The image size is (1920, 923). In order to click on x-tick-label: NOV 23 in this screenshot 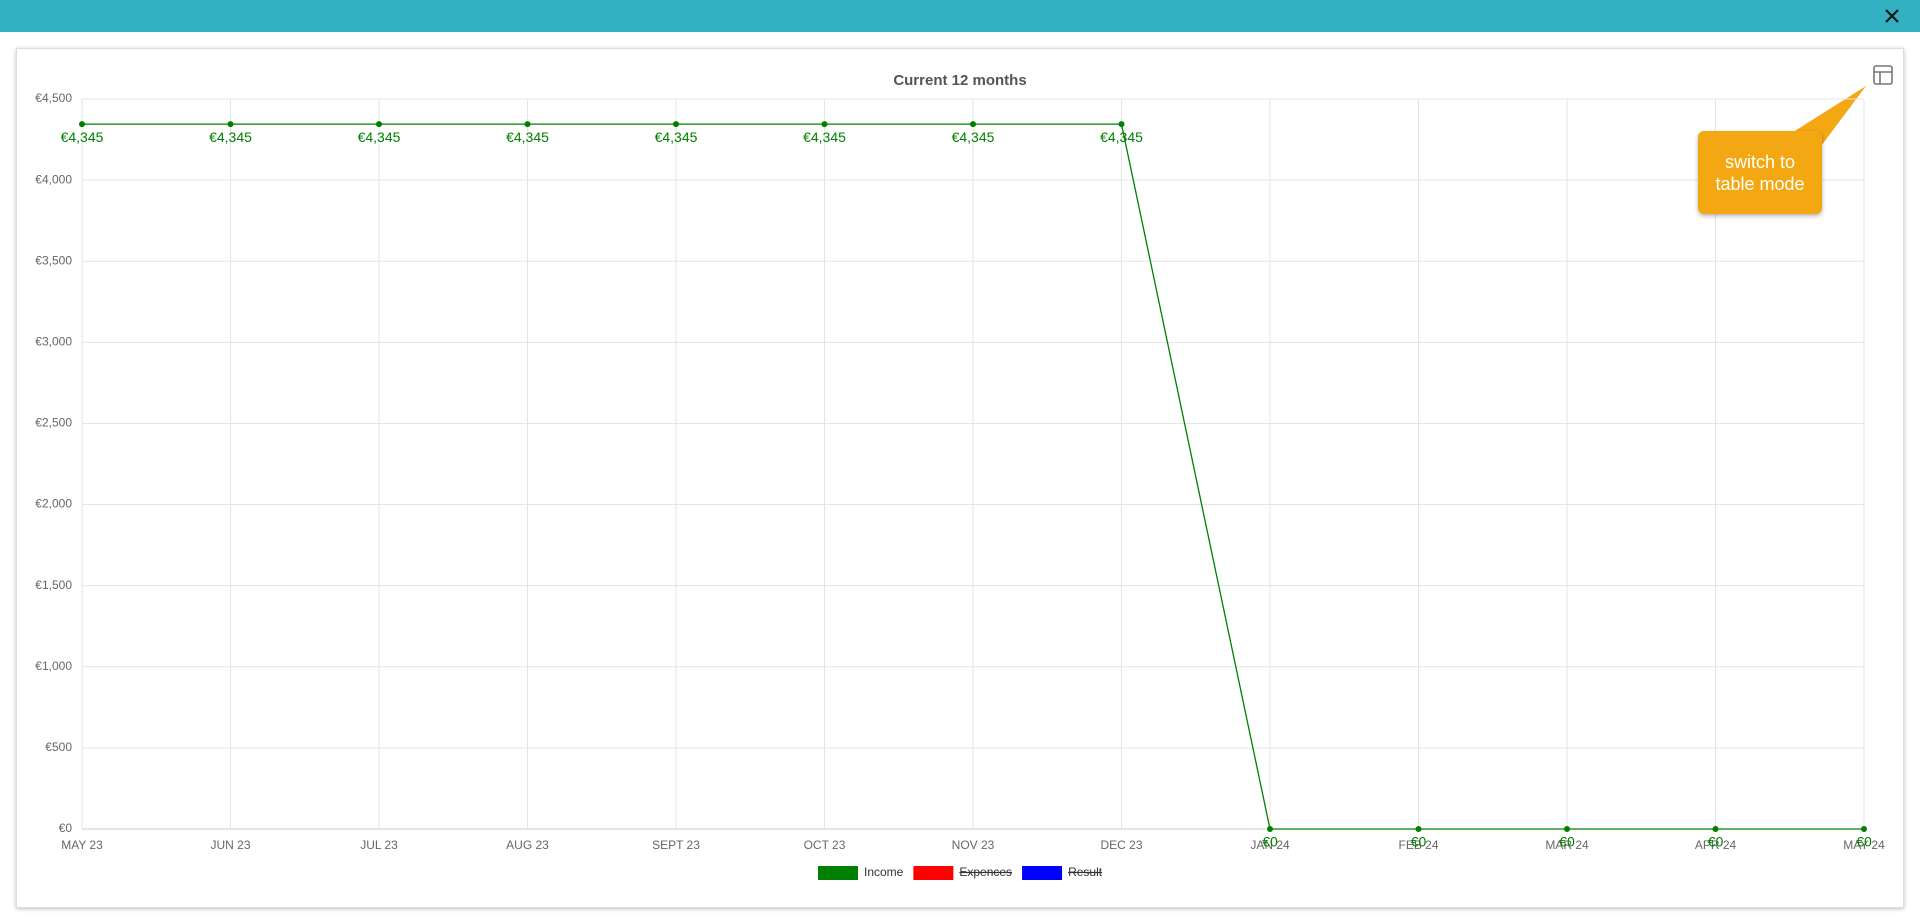, I will do `click(973, 845)`.